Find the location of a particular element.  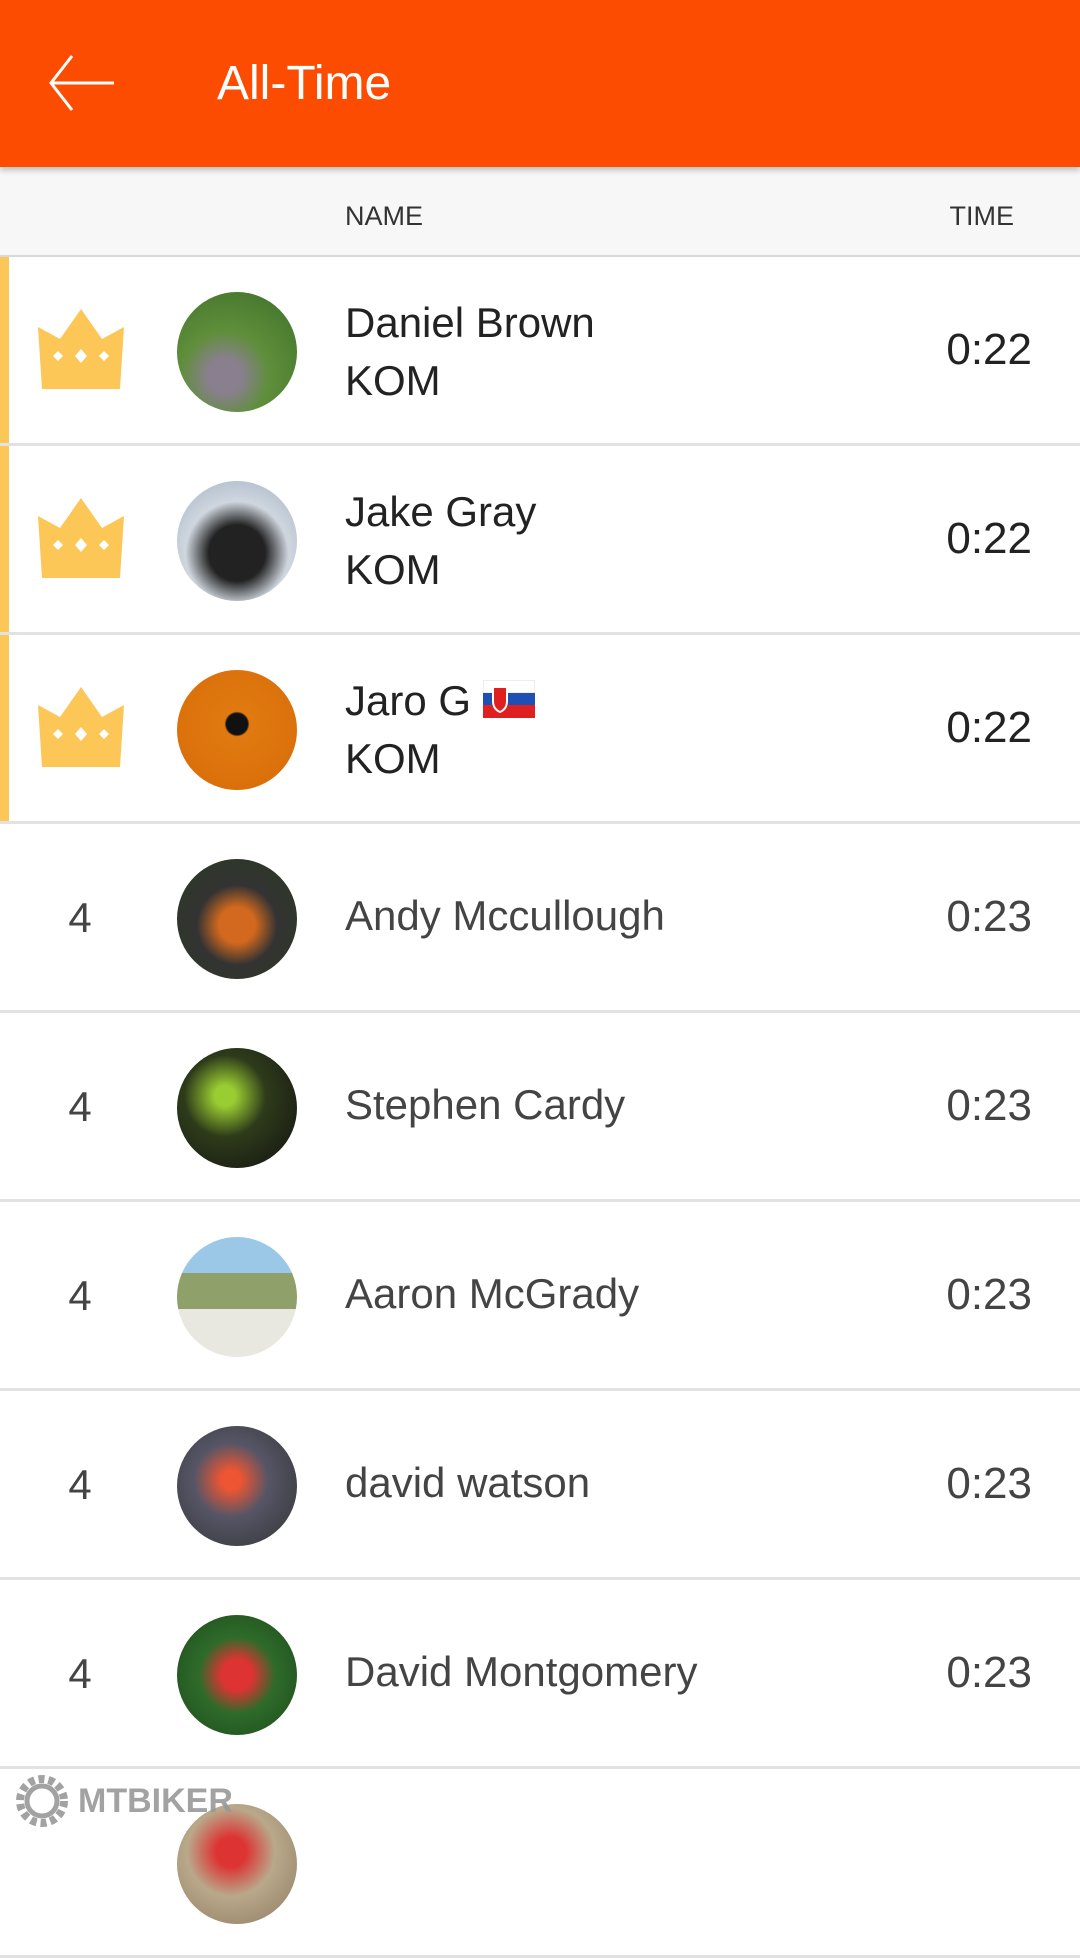

athlete-name: Stephen Cardy is located at coordinates (485, 1104).